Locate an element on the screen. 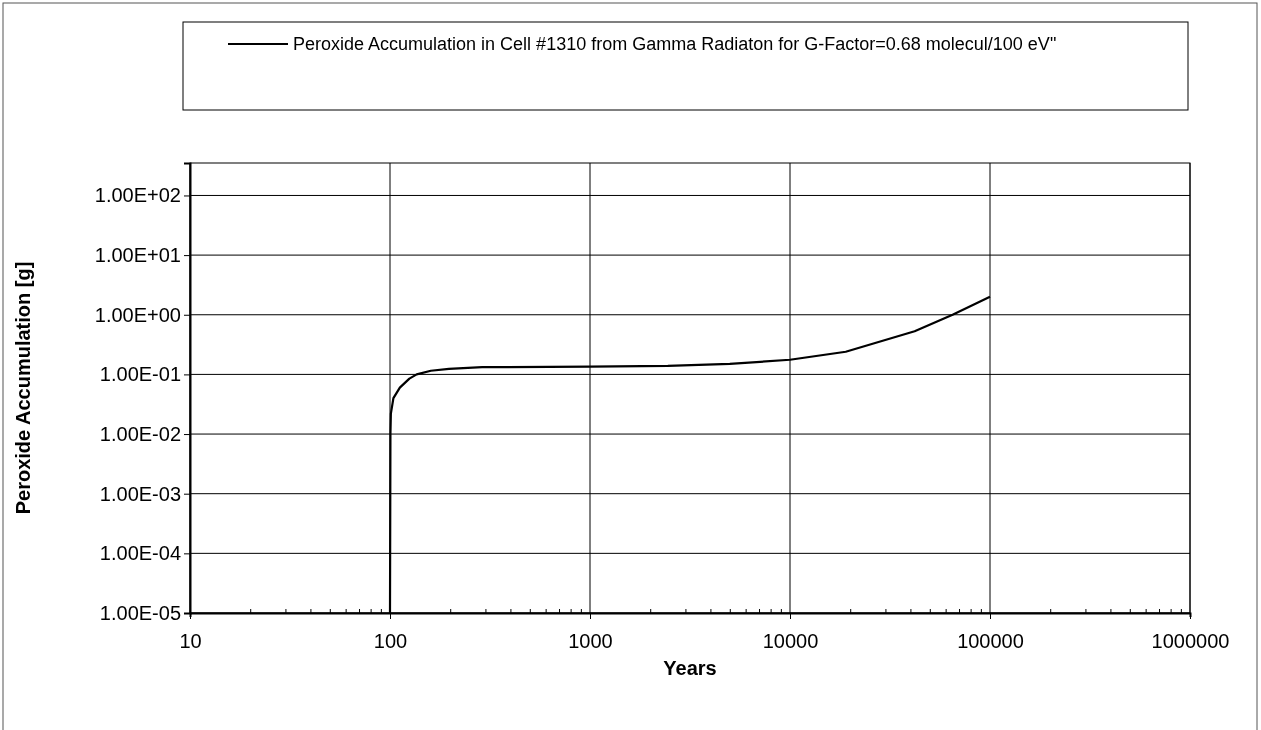 Image resolution: width=1261 pixels, height=730 pixels. y-tick-label: 1.00E+02 is located at coordinates (137, 195).